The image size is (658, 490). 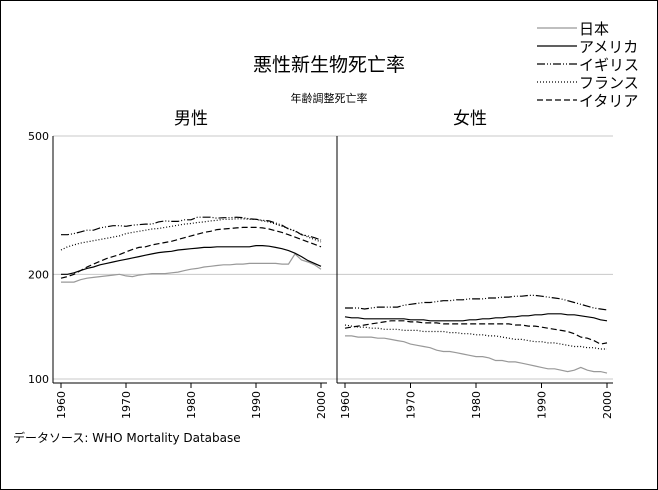 What do you see at coordinates (609, 83) in the screenshot?
I see `legend-label: フランス` at bounding box center [609, 83].